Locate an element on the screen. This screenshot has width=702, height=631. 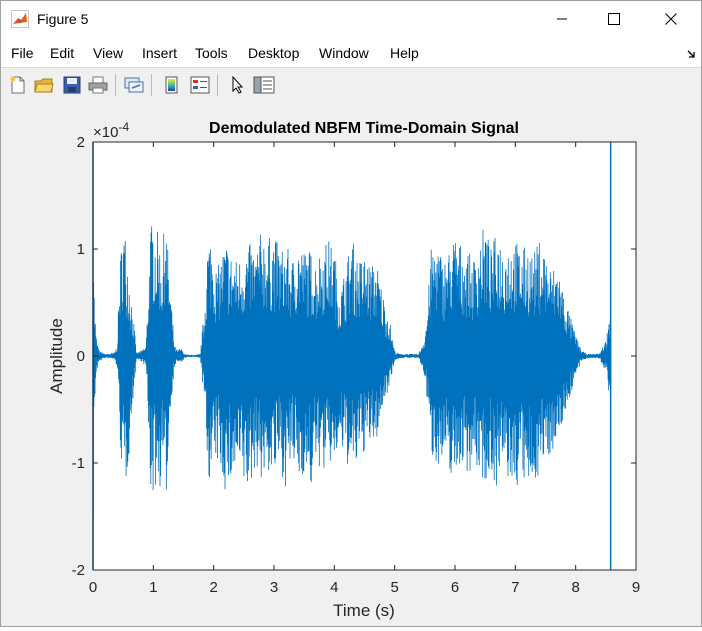
insert-colorbar-button is located at coordinates (172, 85).